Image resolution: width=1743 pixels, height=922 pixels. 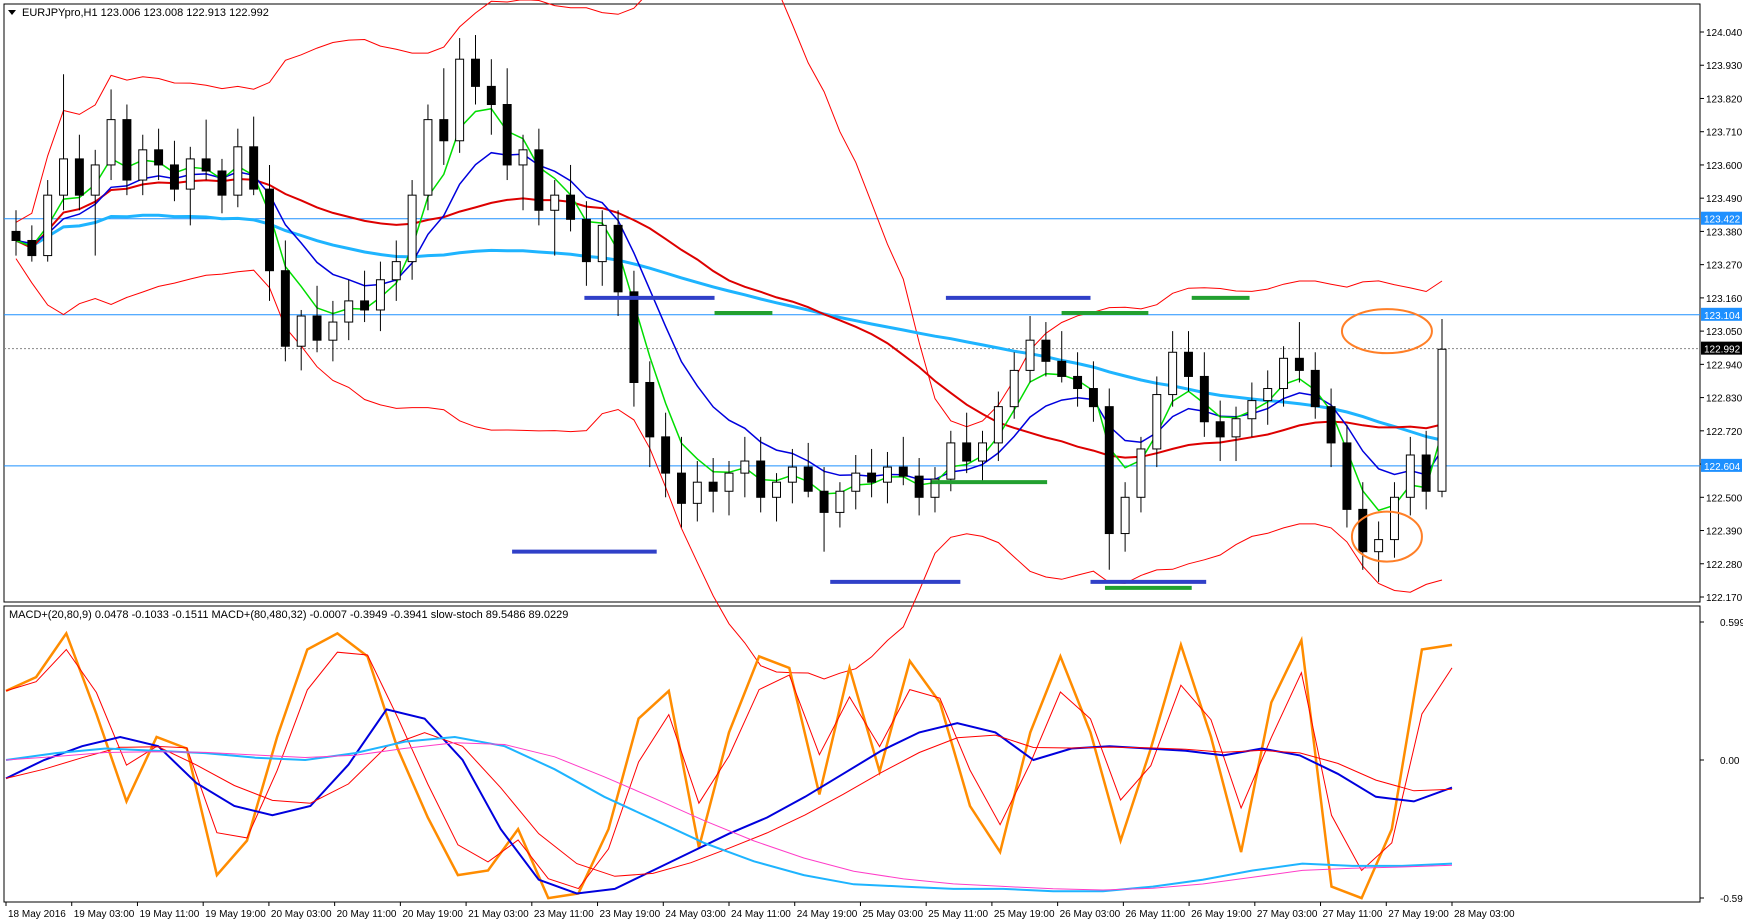 I want to click on price-tick-label: 124.040, so click(x=1724, y=33).